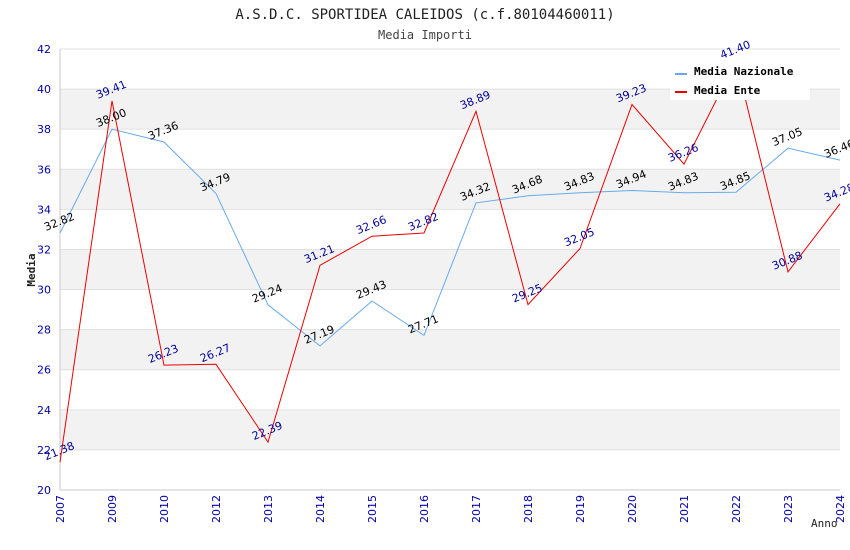 This screenshot has width=850, height=550. Describe the element at coordinates (44, 270) in the screenshot. I see `y-tick-labels: 20 22 24 26 28 30 32 34 36 38 40 42` at that location.